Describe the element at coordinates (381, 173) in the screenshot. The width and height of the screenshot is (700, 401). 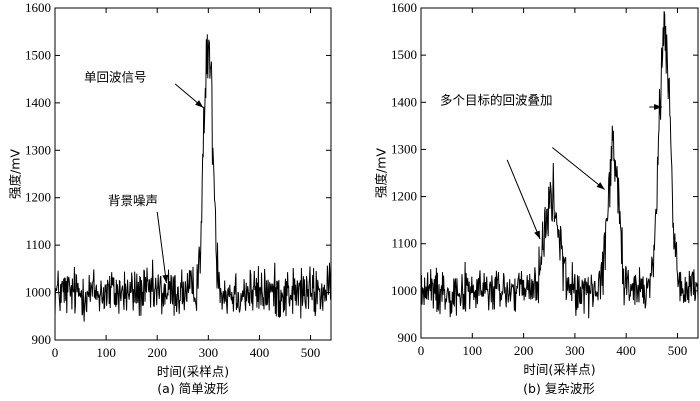
I see `y-axis-label-b: 强度/mV` at that location.